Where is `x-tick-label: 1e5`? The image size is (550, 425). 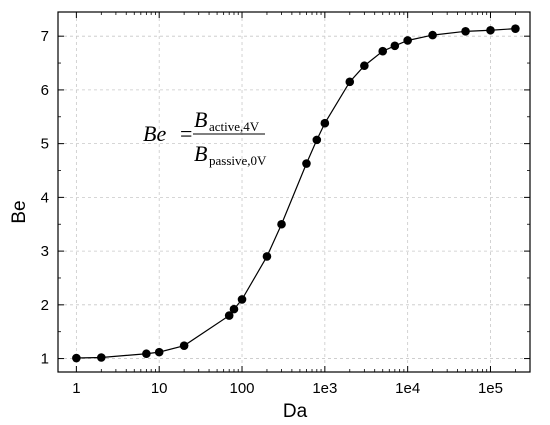 x-tick-label: 1e5 is located at coordinates (490, 388).